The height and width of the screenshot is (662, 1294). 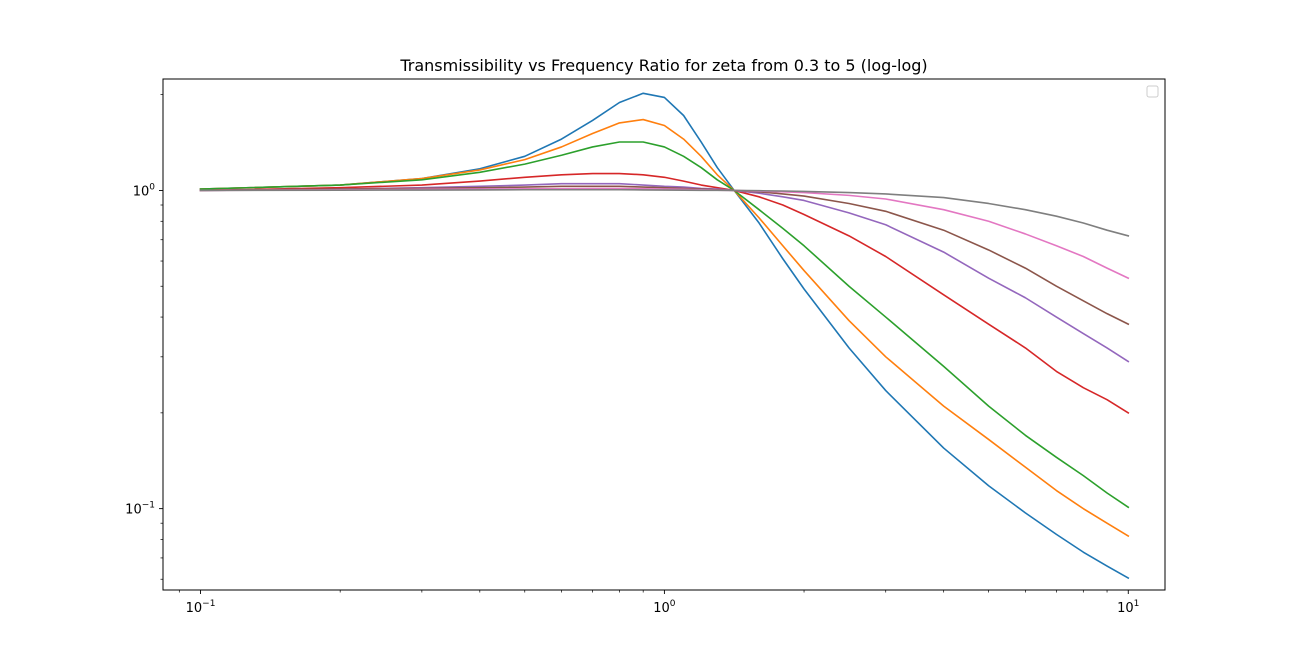 What do you see at coordinates (140, 509) in the screenshot?
I see `y-tick-label: 10⁻¹` at bounding box center [140, 509].